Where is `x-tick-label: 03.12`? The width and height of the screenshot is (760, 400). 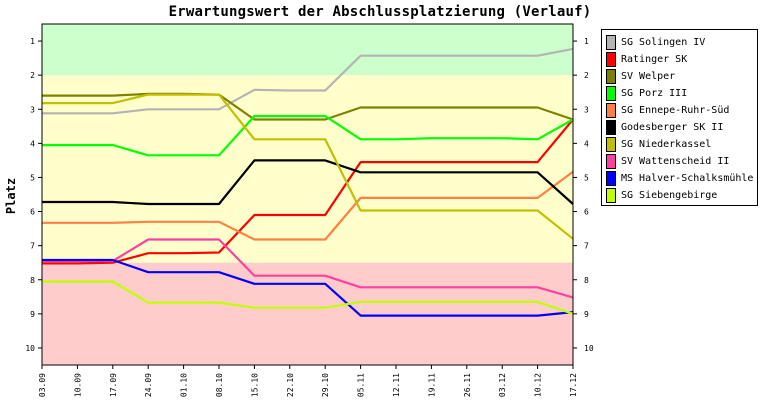 x-tick-label: 03.12 is located at coordinates (502, 385).